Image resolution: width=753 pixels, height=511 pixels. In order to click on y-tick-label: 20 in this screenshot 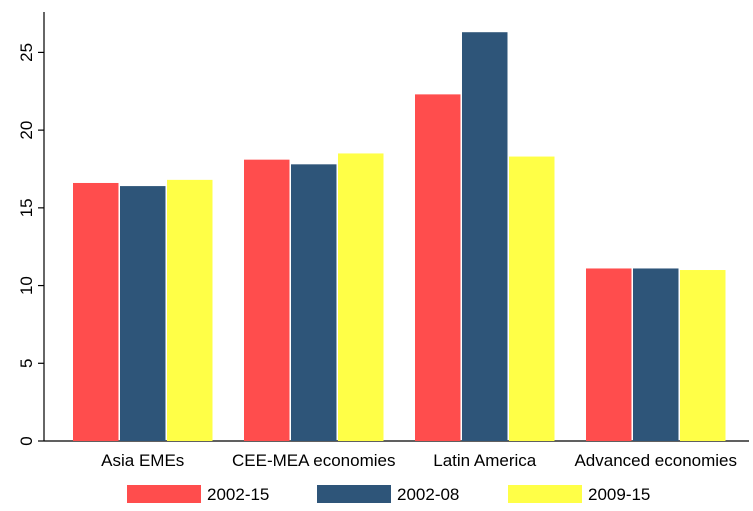, I will do `click(26, 130)`.